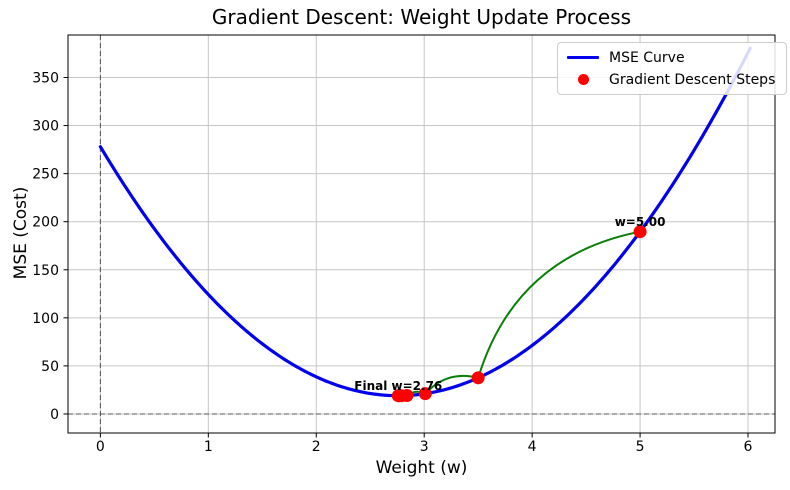  What do you see at coordinates (398, 385) in the screenshot?
I see `annotation-final-w: Final w=2.76` at bounding box center [398, 385].